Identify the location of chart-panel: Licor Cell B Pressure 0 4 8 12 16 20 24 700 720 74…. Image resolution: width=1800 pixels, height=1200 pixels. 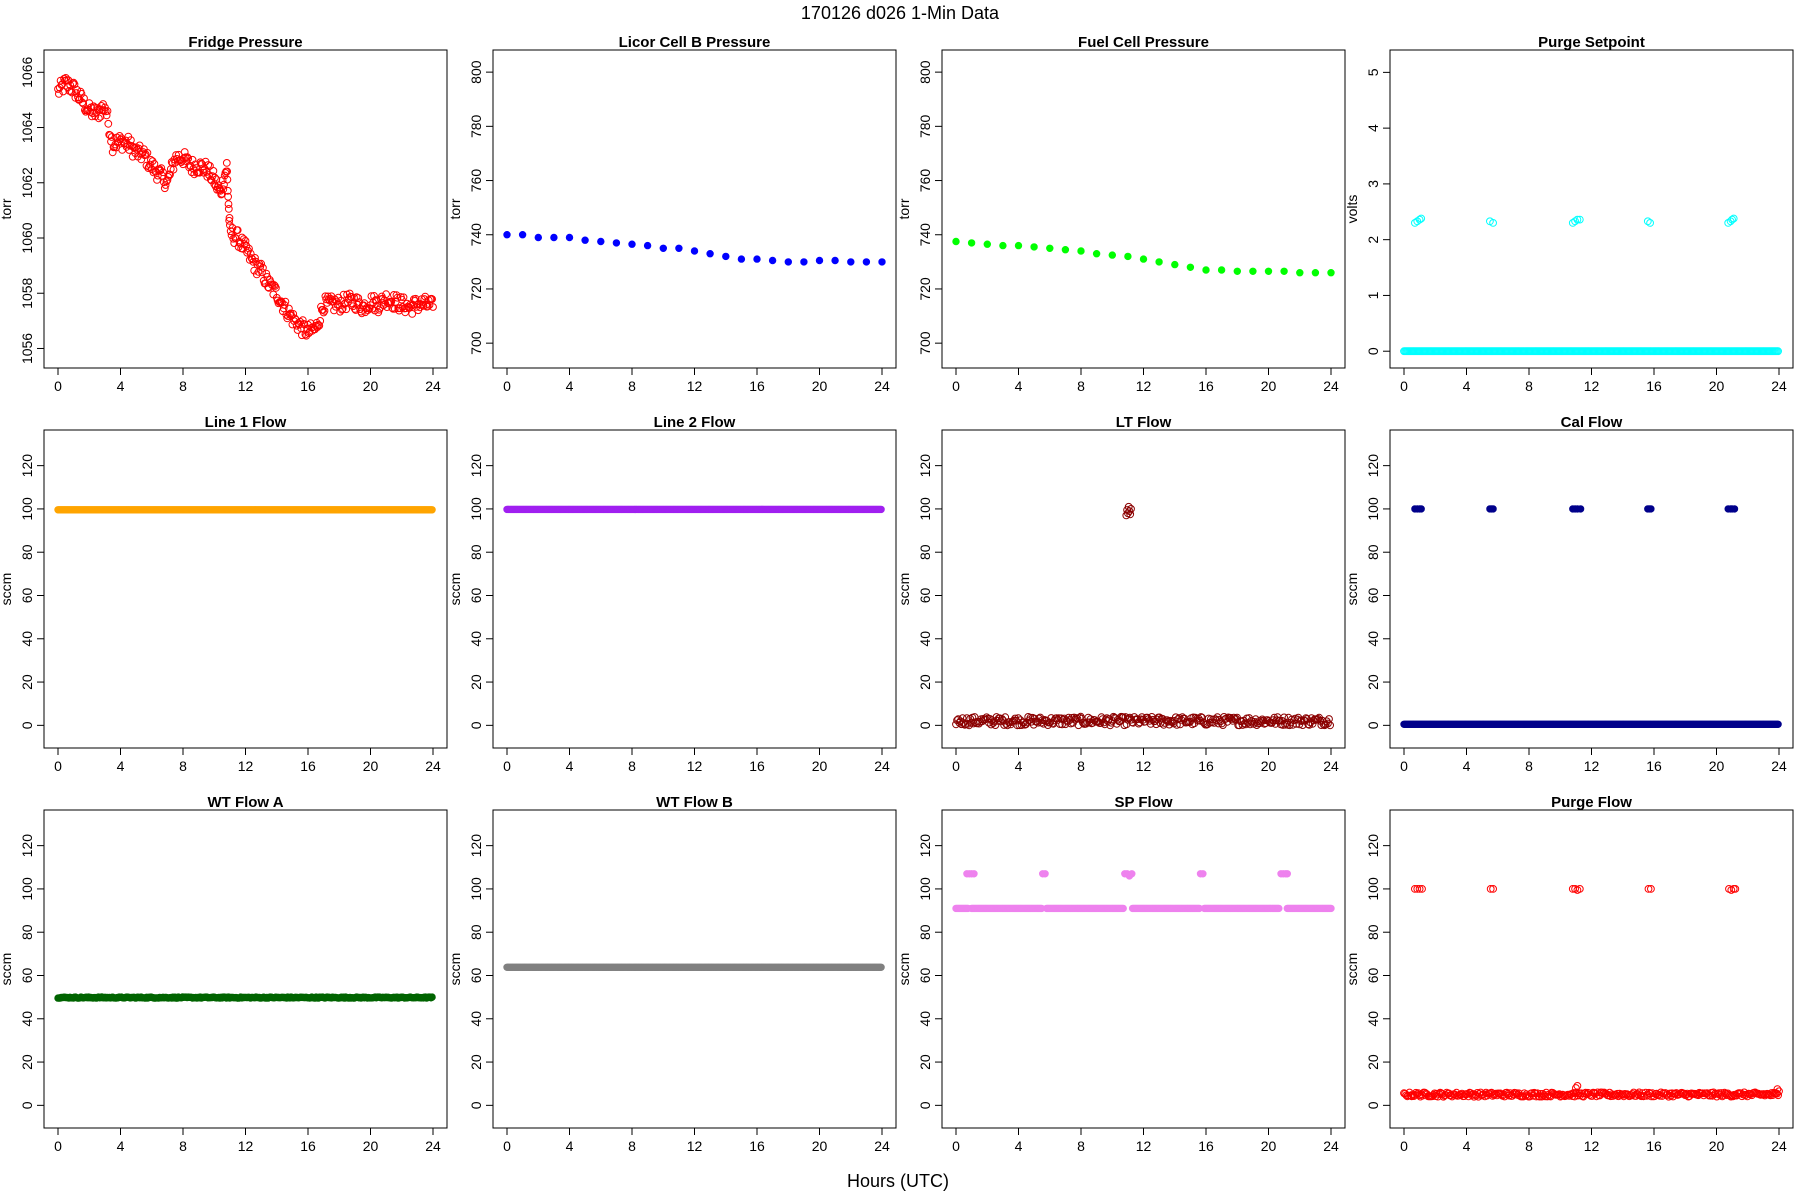
(672, 214).